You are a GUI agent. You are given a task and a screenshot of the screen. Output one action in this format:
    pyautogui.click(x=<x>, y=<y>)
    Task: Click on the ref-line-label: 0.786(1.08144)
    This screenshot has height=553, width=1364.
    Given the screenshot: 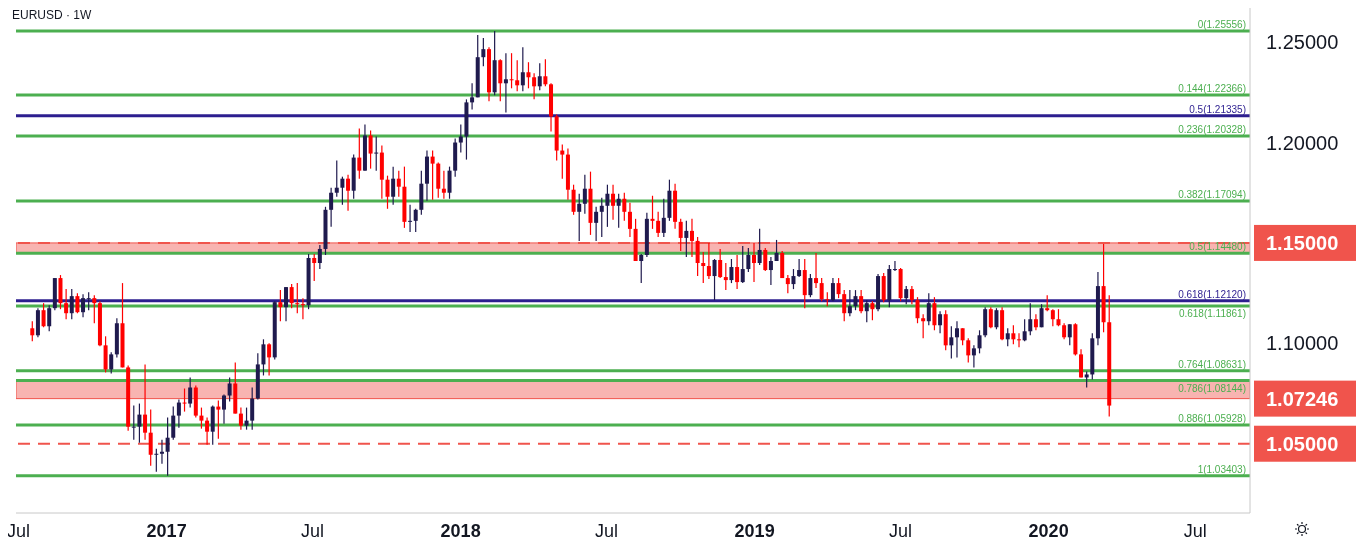 What is the action you would take?
    pyautogui.click(x=1212, y=388)
    